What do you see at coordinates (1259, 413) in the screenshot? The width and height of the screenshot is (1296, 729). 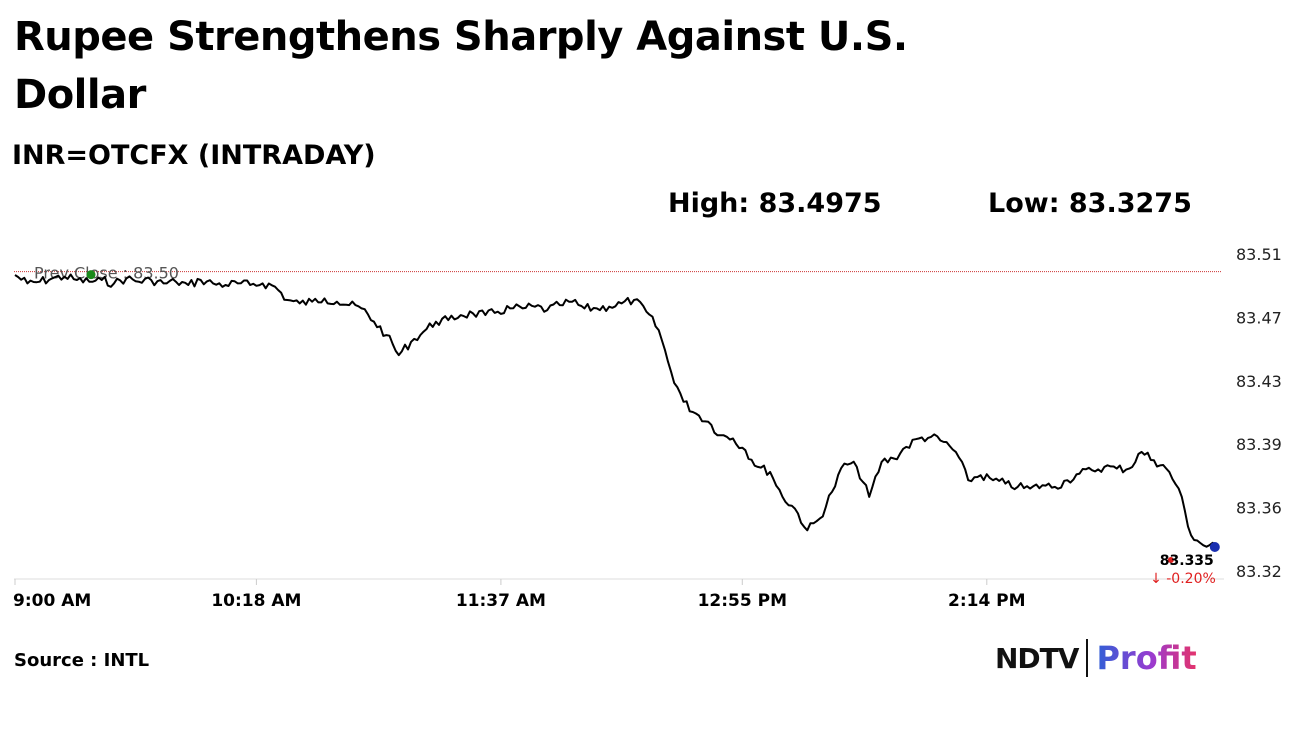 I see `y-axis-ticks: 83.51 83.47 83.43 83.39 83.36 83.32` at bounding box center [1259, 413].